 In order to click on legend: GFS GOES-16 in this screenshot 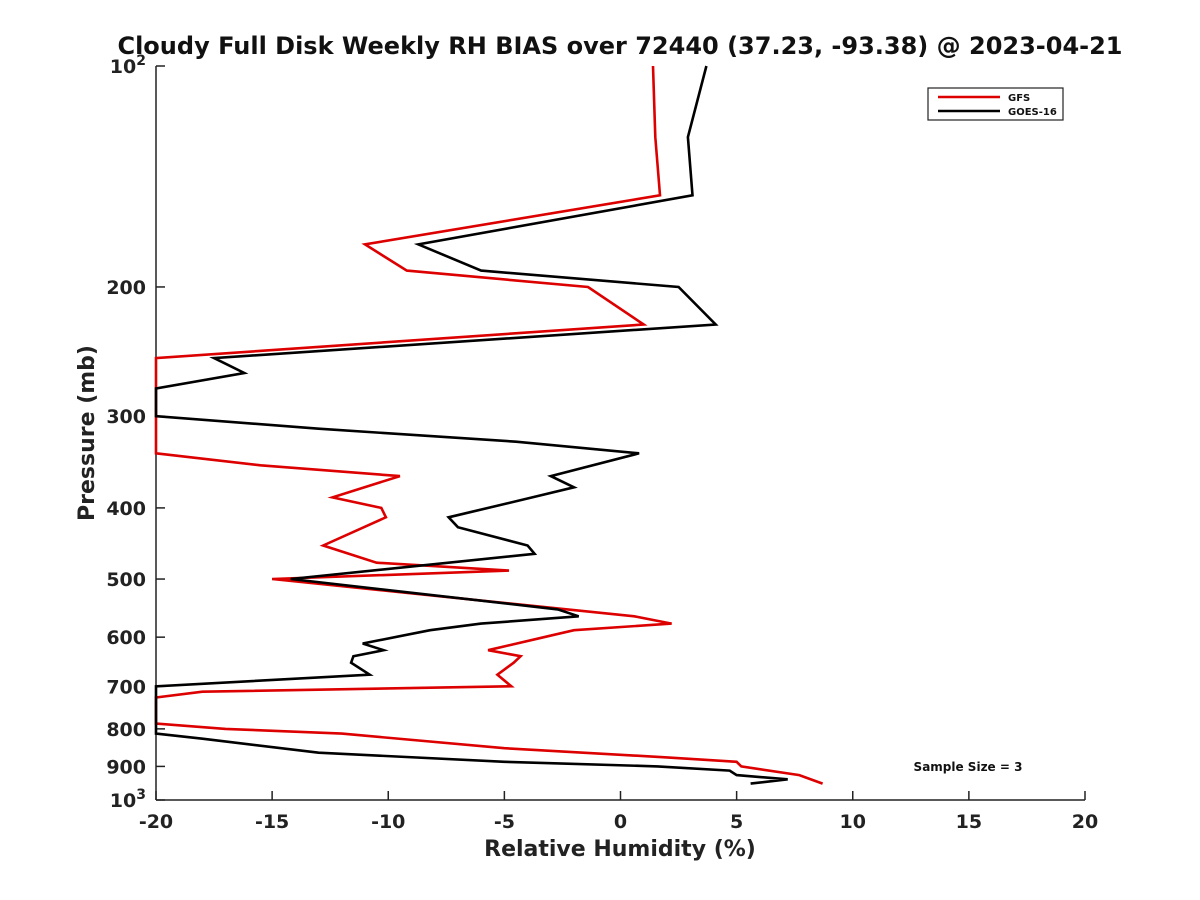, I will do `click(995, 104)`.